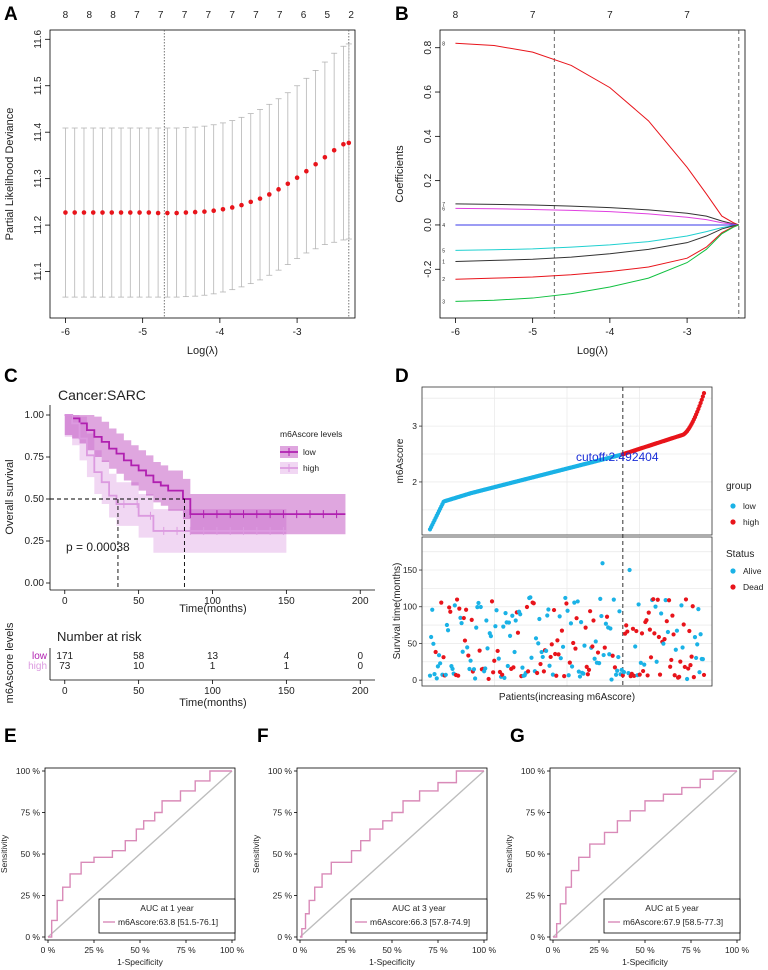 The image size is (768, 970). Describe the element at coordinates (38, 131) in the screenshot. I see `y-tick-label: 11.4` at that location.